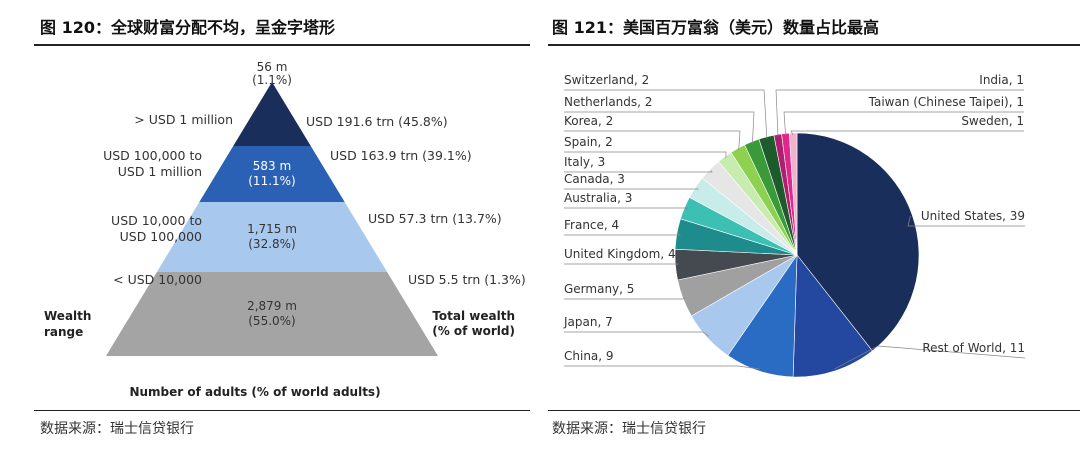 This screenshot has width=1080, height=456. What do you see at coordinates (599, 289) in the screenshot?
I see `pie-label-germany: Germany, 5` at bounding box center [599, 289].